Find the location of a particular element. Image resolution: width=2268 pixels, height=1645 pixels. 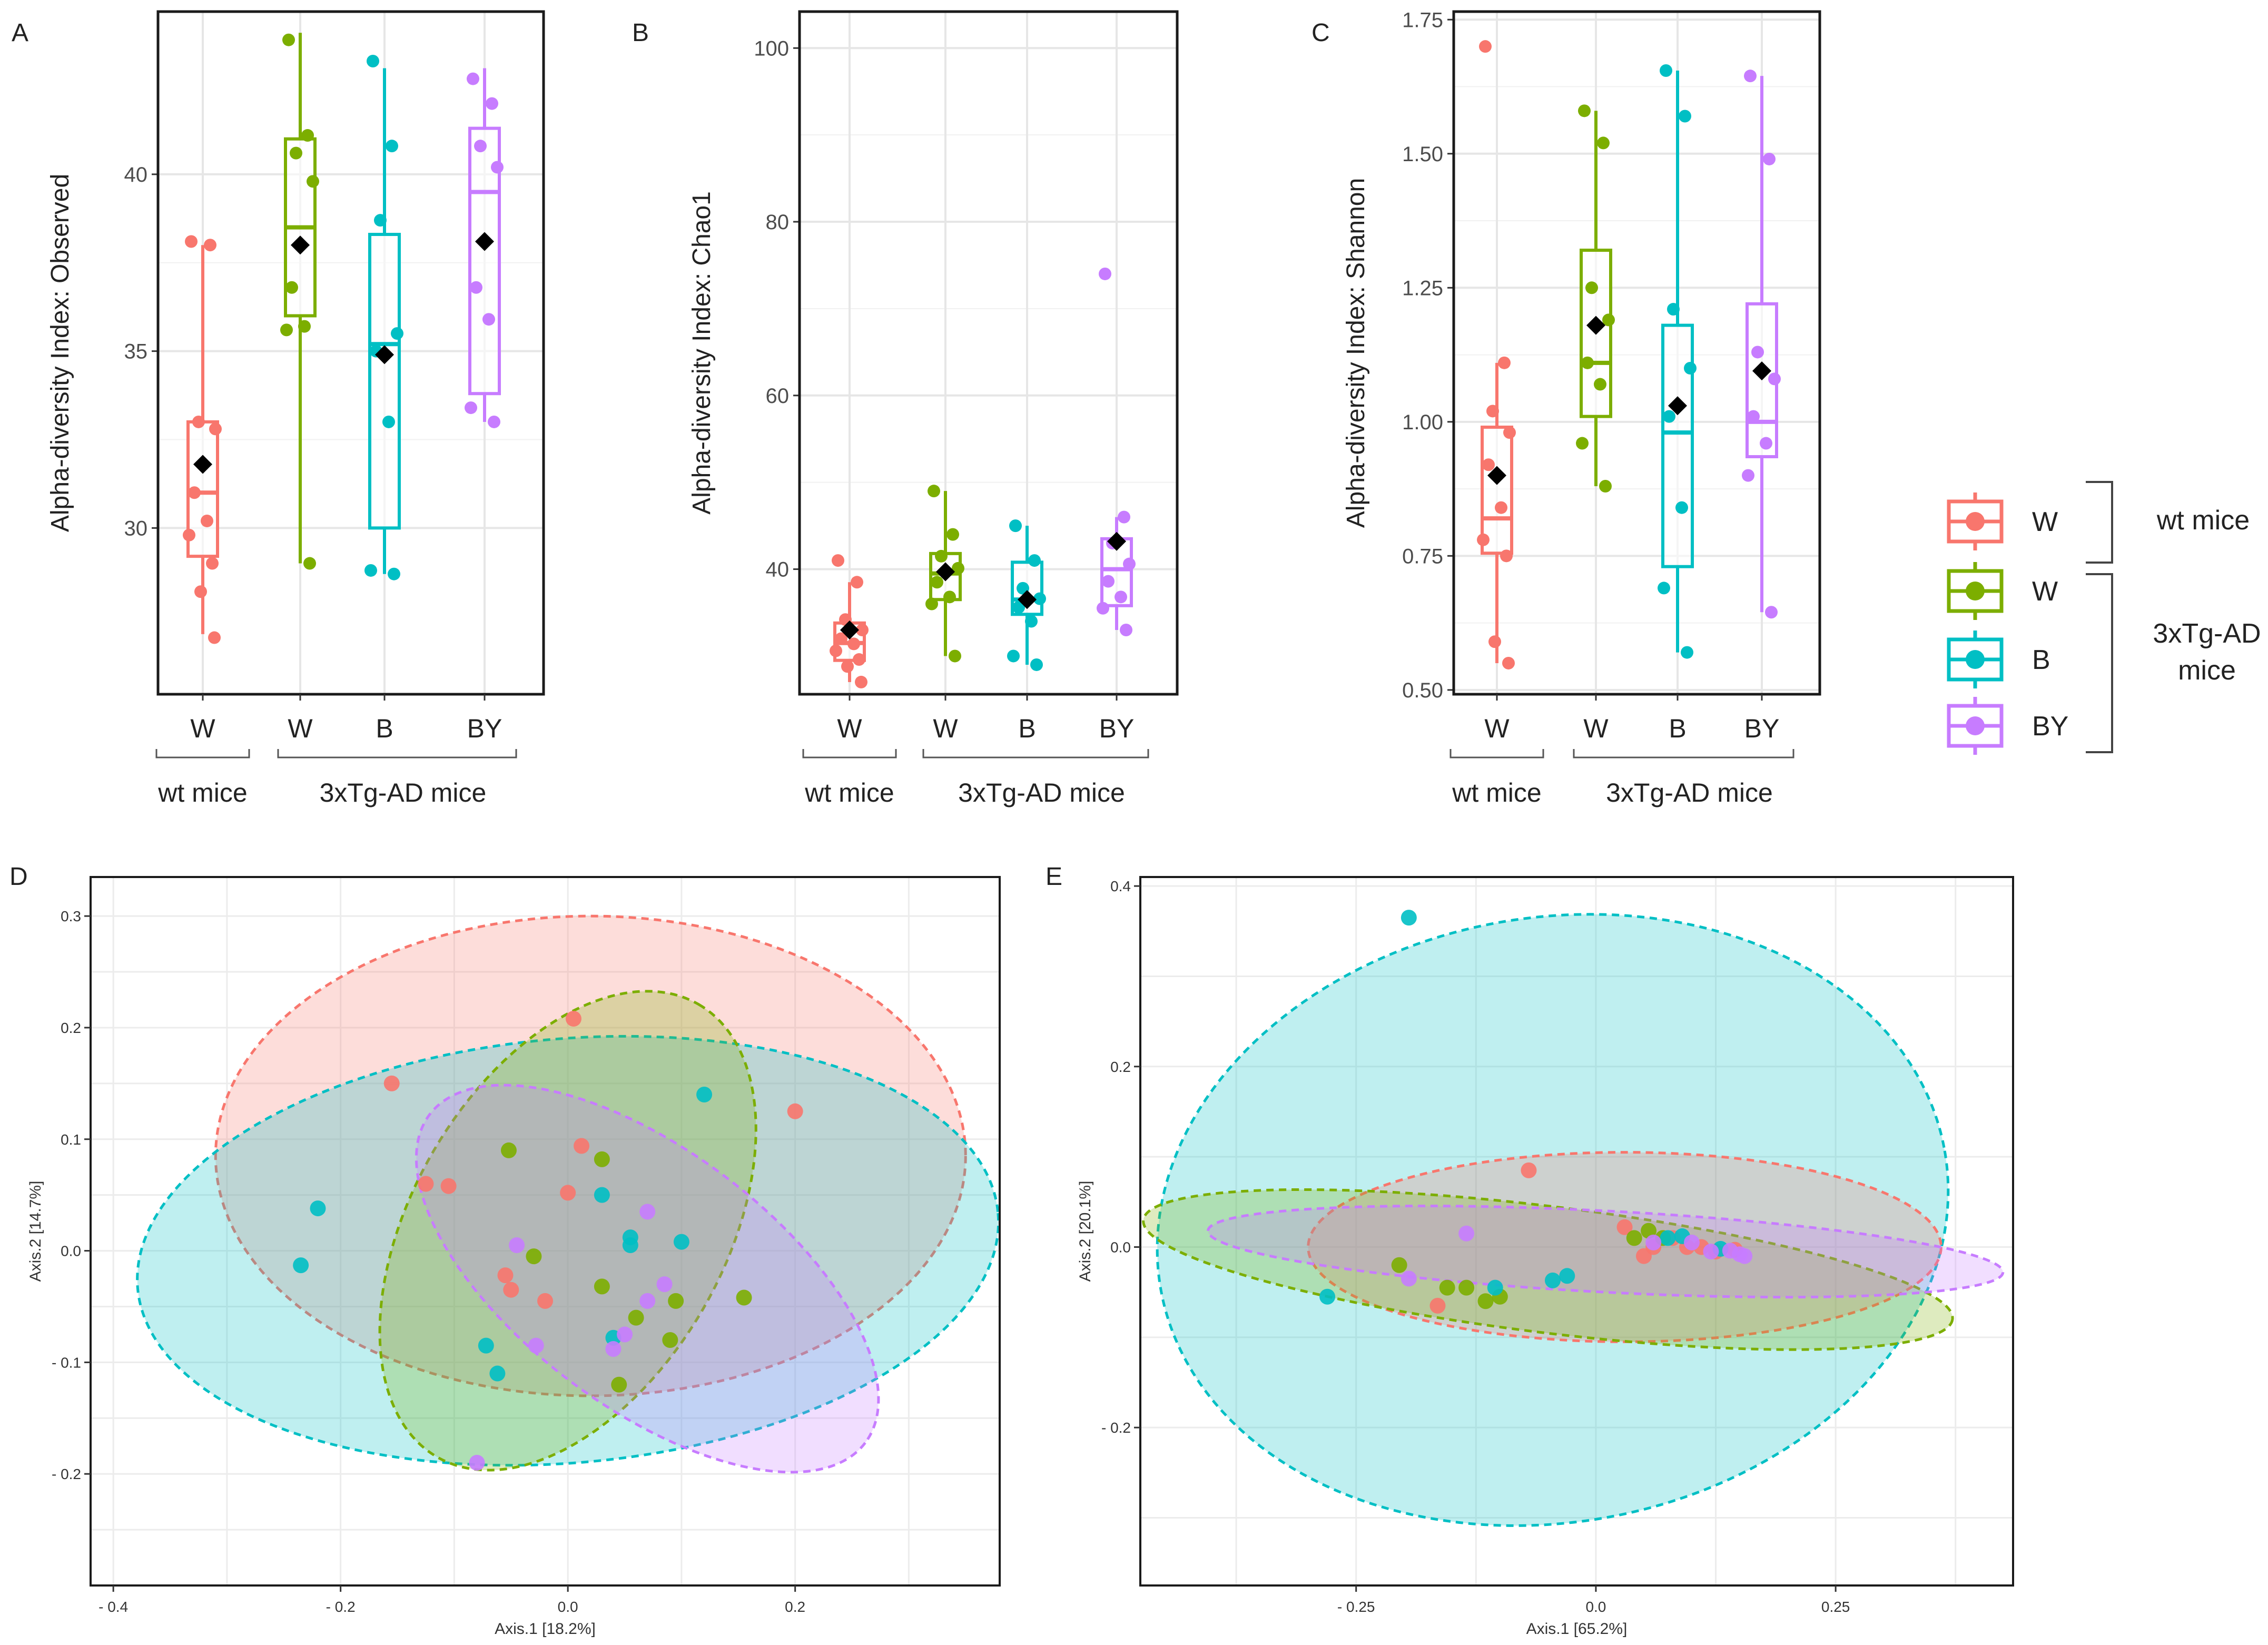

y-tick-label: 0.4 is located at coordinates (1121, 886).